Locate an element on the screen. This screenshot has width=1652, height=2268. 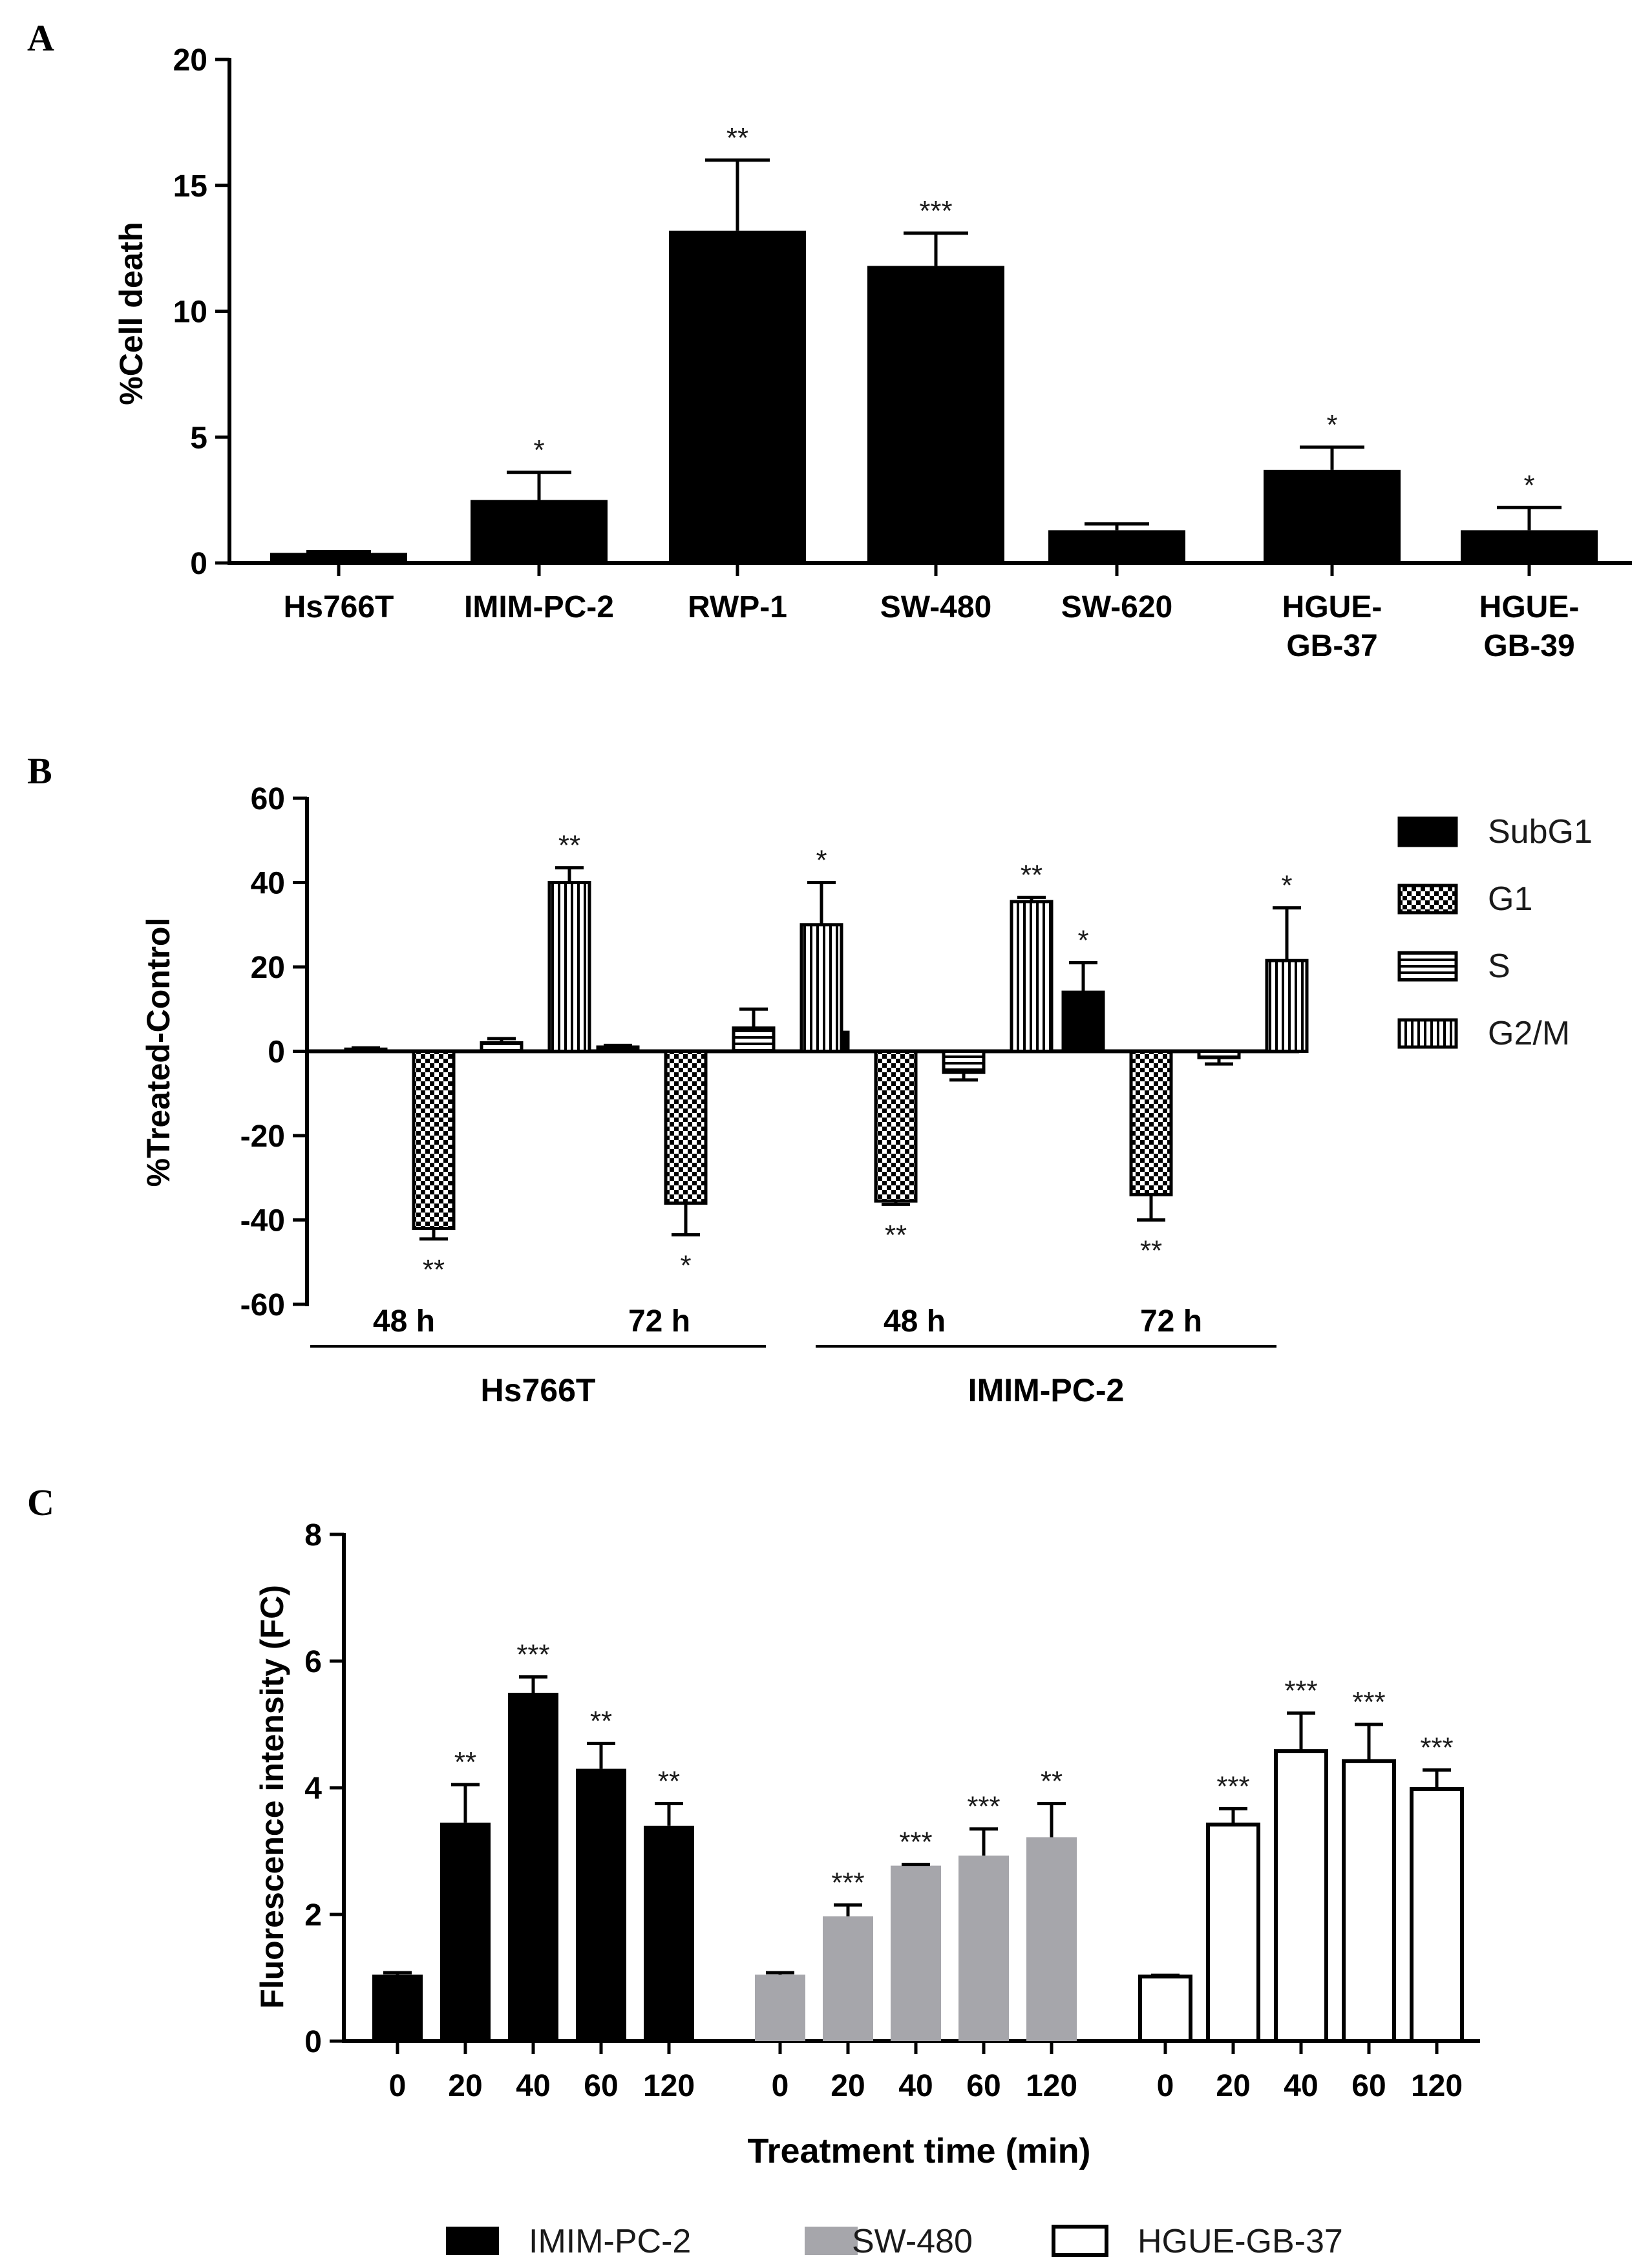
panel-a-y-tick-label: 0 is located at coordinates (198, 564).